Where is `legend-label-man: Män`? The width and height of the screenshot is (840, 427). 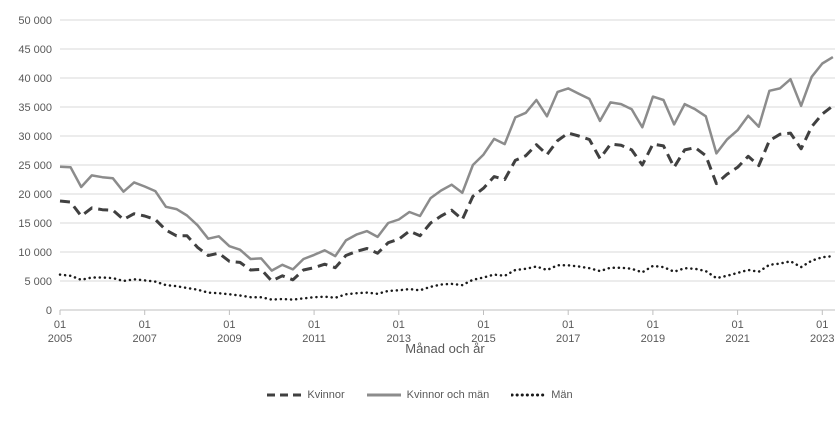
legend-label-man: Män is located at coordinates (562, 395).